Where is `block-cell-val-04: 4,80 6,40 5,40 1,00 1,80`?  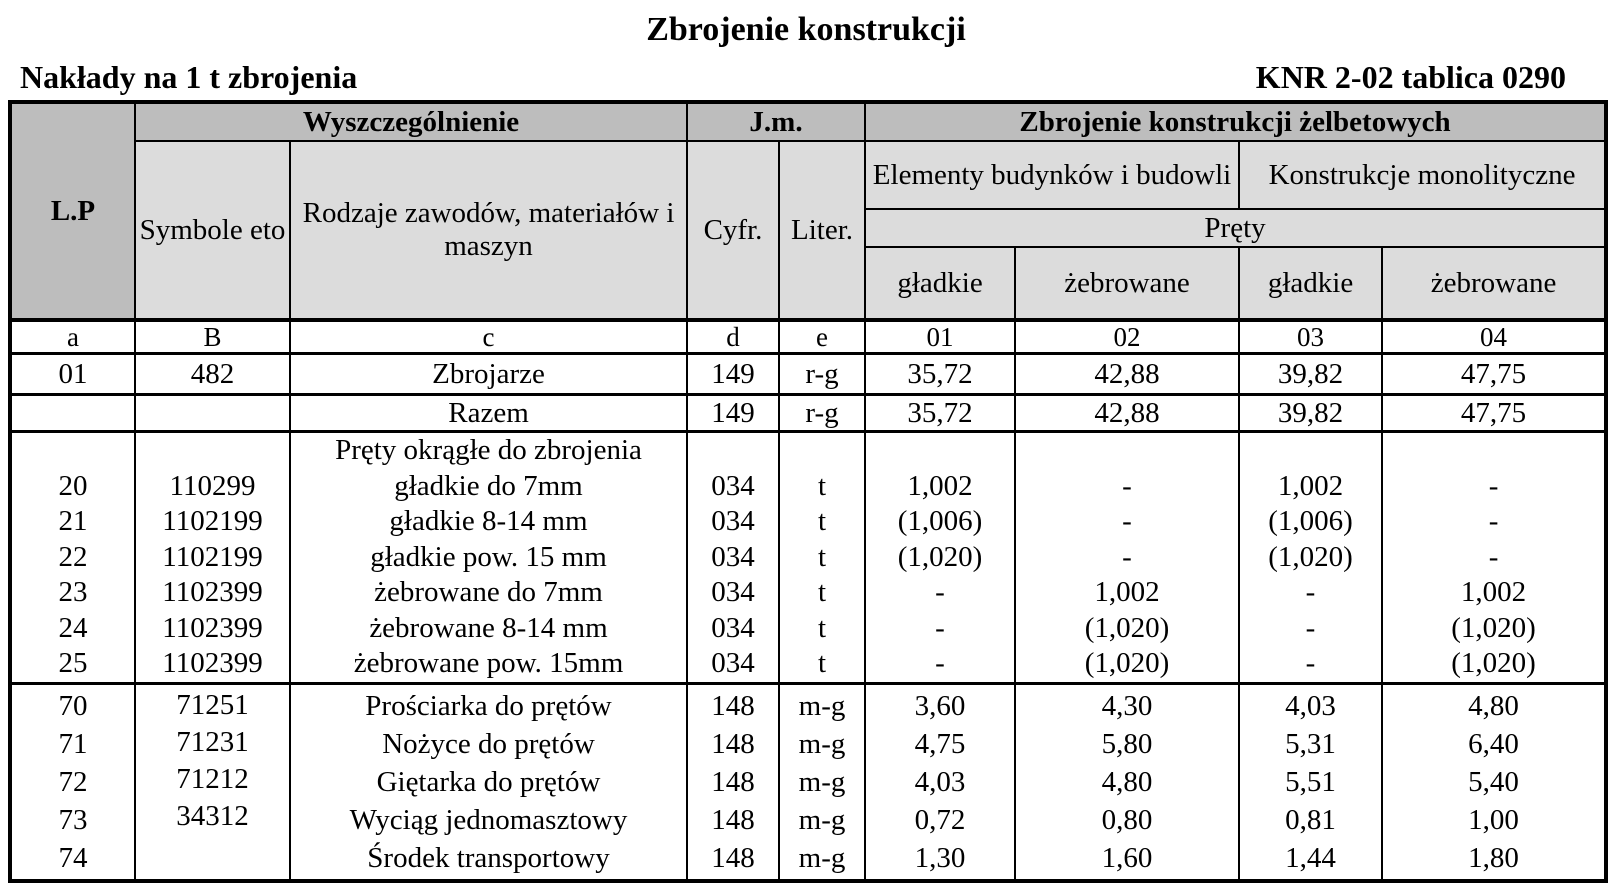 block-cell-val-04: 4,80 6,40 5,40 1,00 1,80 is located at coordinates (1494, 782).